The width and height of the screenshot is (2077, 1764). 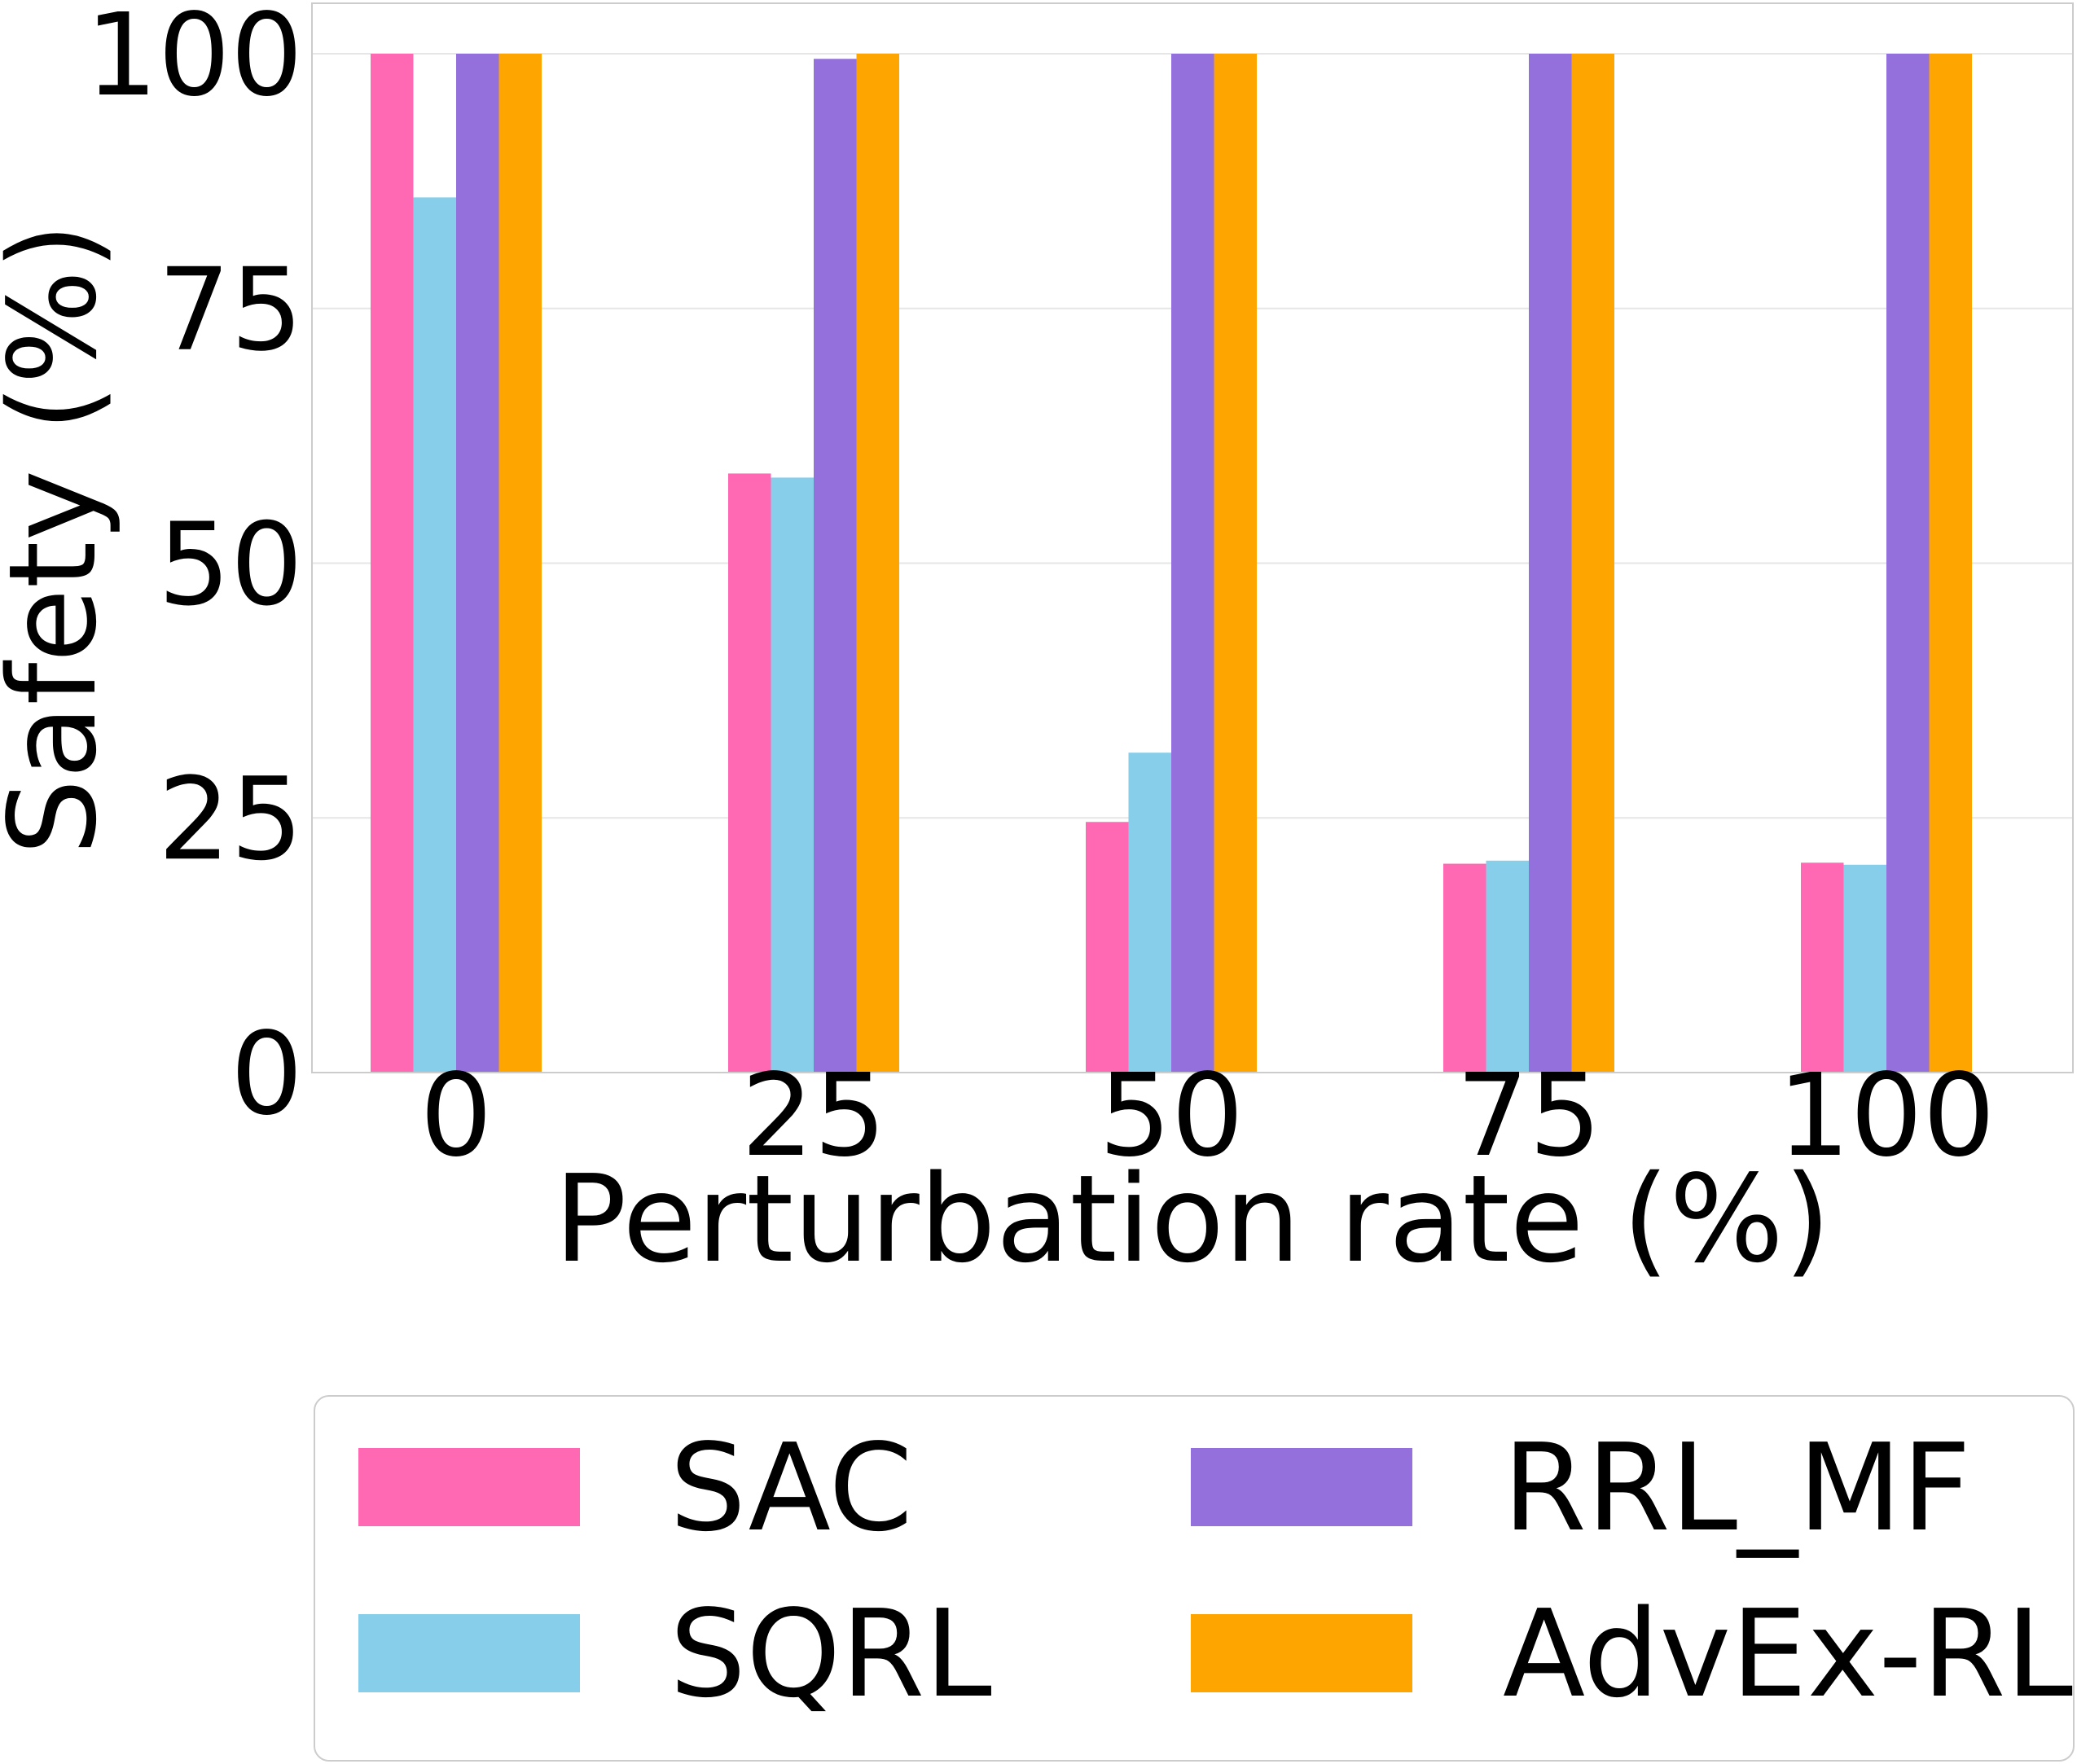 What do you see at coordinates (230, 819) in the screenshot?
I see `y-tick-label: 25` at bounding box center [230, 819].